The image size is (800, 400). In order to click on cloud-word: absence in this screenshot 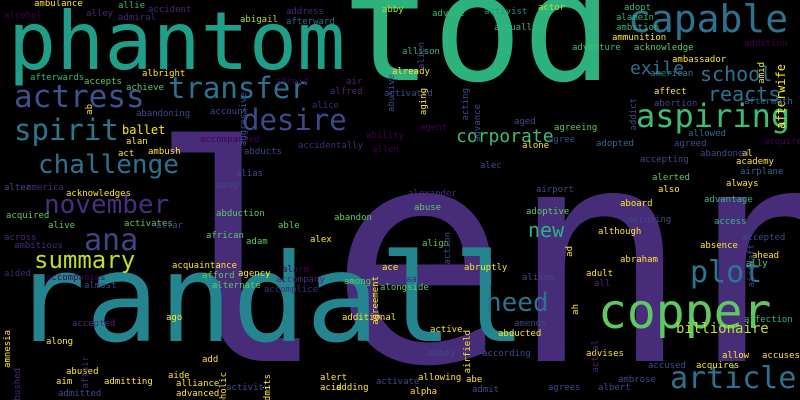, I will do `click(719, 246)`.